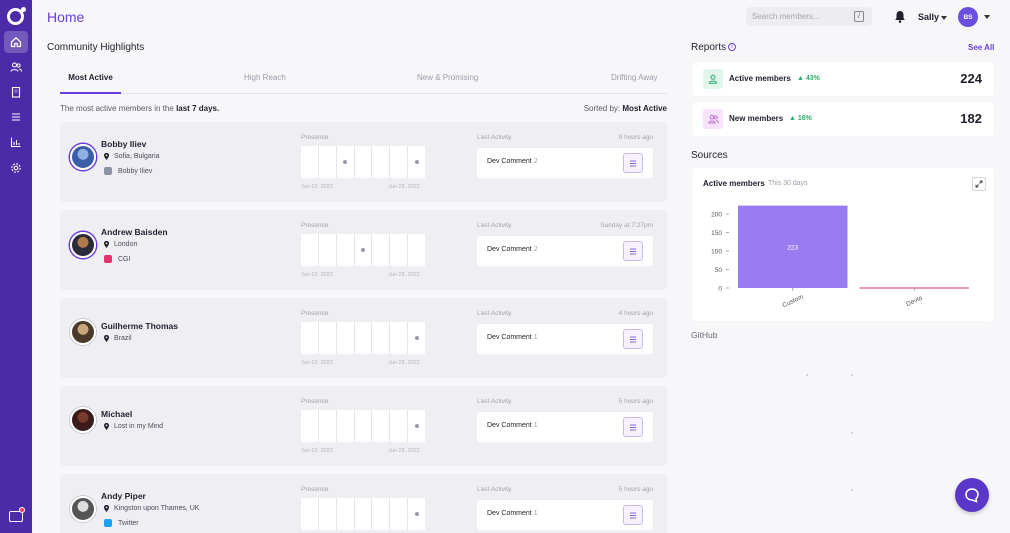 The width and height of the screenshot is (1010, 533). I want to click on organizations-icon, so click(16, 92).